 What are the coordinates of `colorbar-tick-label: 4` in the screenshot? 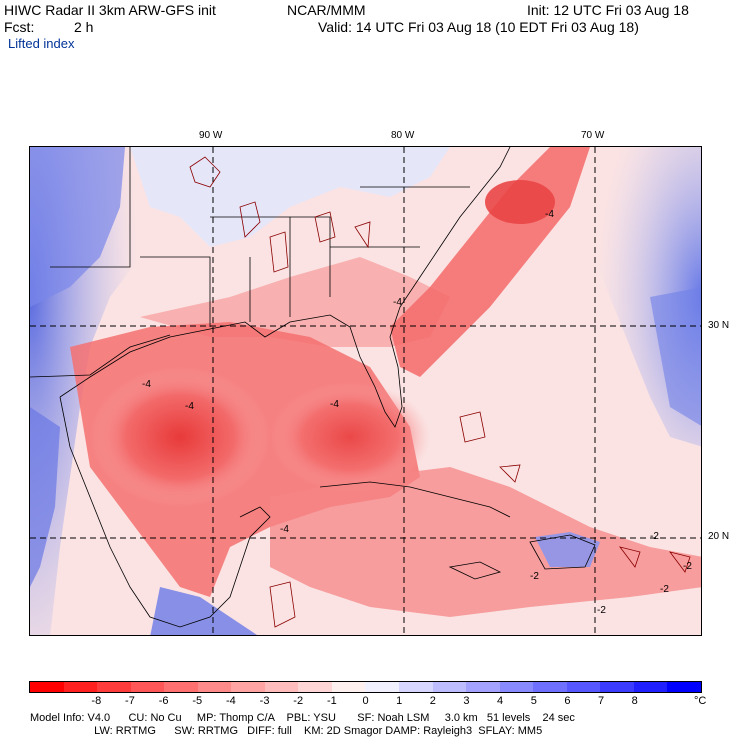 It's located at (500, 701).